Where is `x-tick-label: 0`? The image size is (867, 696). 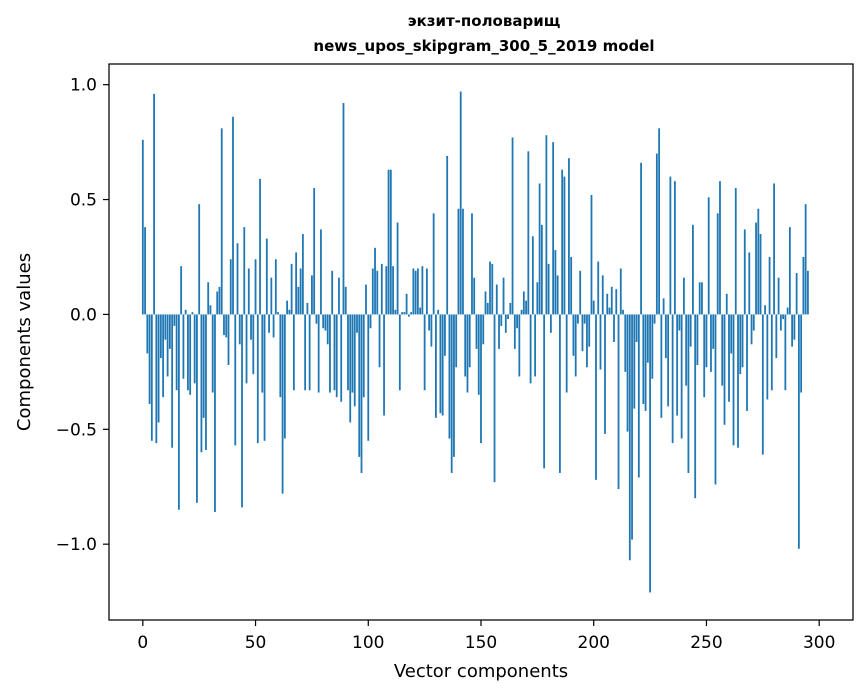
x-tick-label: 0 is located at coordinates (142, 643).